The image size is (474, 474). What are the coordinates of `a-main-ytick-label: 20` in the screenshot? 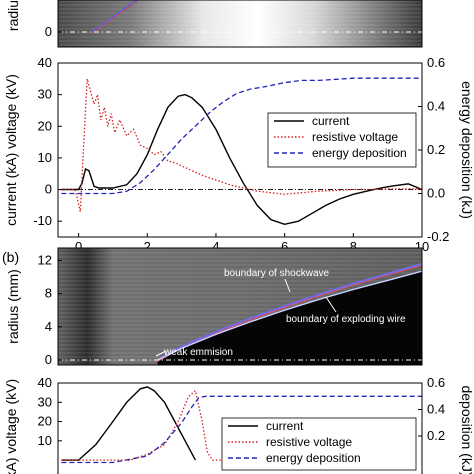 It's located at (45, 125).